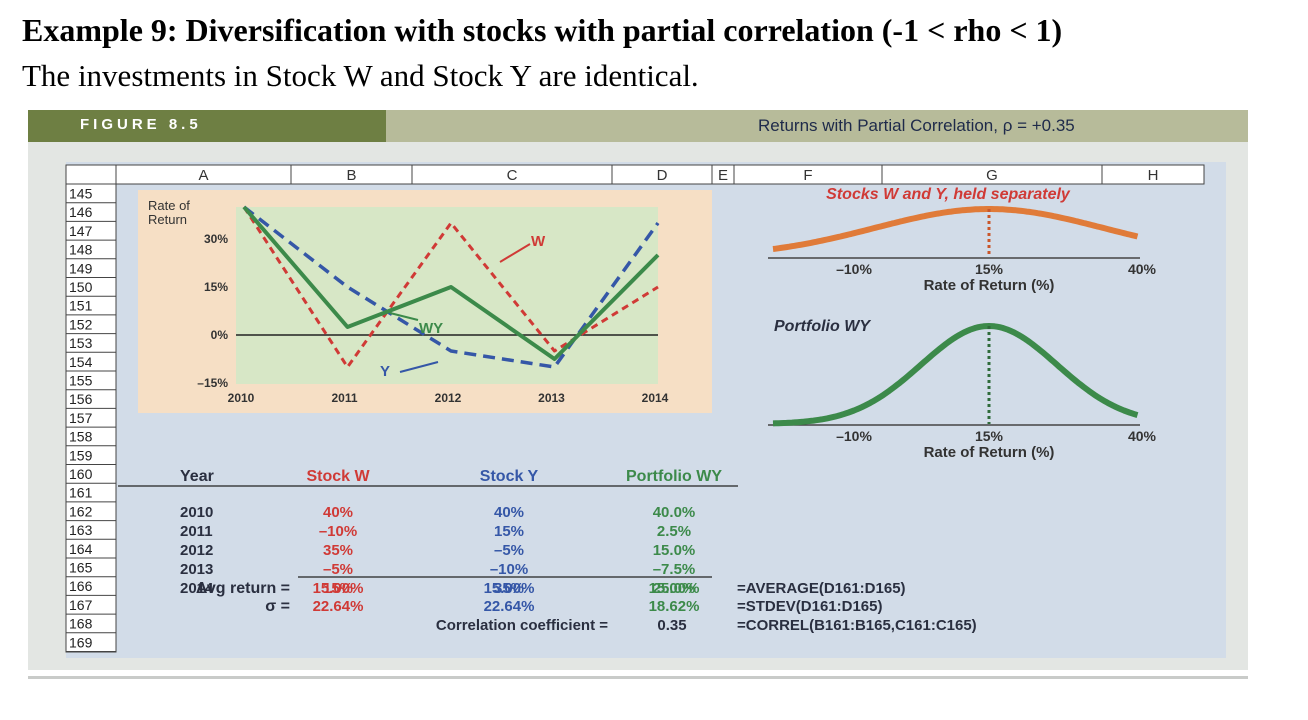 The image size is (1308, 720). Describe the element at coordinates (216, 287) in the screenshot. I see `y-tick-label: 15%` at that location.